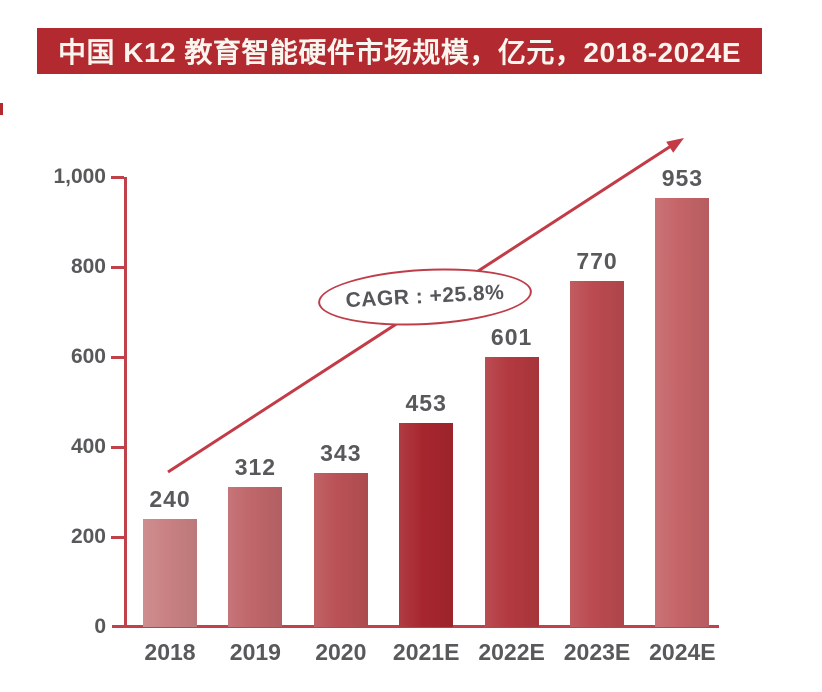  I want to click on bar-2023E, so click(597, 453).